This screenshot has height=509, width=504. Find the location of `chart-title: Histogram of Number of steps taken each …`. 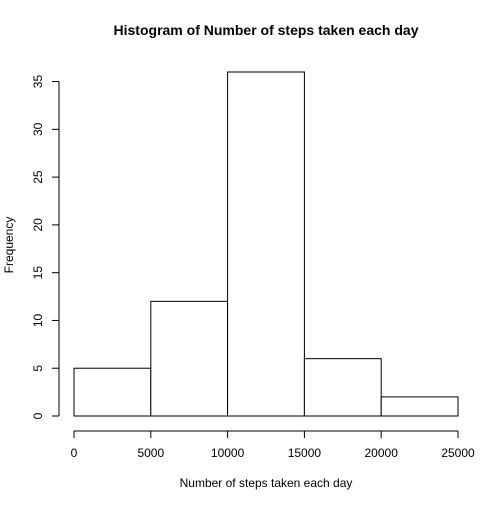

chart-title: Histogram of Number of steps taken each … is located at coordinates (266, 30).